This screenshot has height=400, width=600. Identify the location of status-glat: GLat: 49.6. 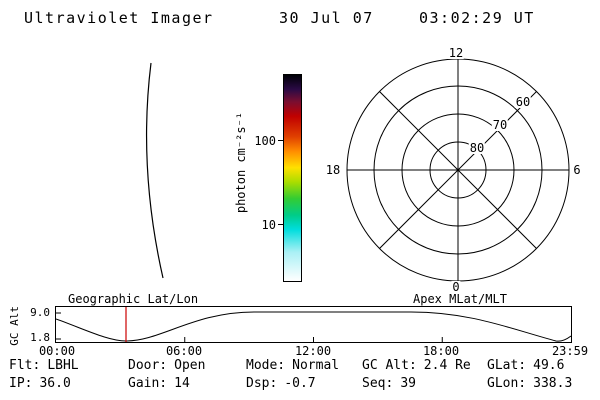
(525, 365).